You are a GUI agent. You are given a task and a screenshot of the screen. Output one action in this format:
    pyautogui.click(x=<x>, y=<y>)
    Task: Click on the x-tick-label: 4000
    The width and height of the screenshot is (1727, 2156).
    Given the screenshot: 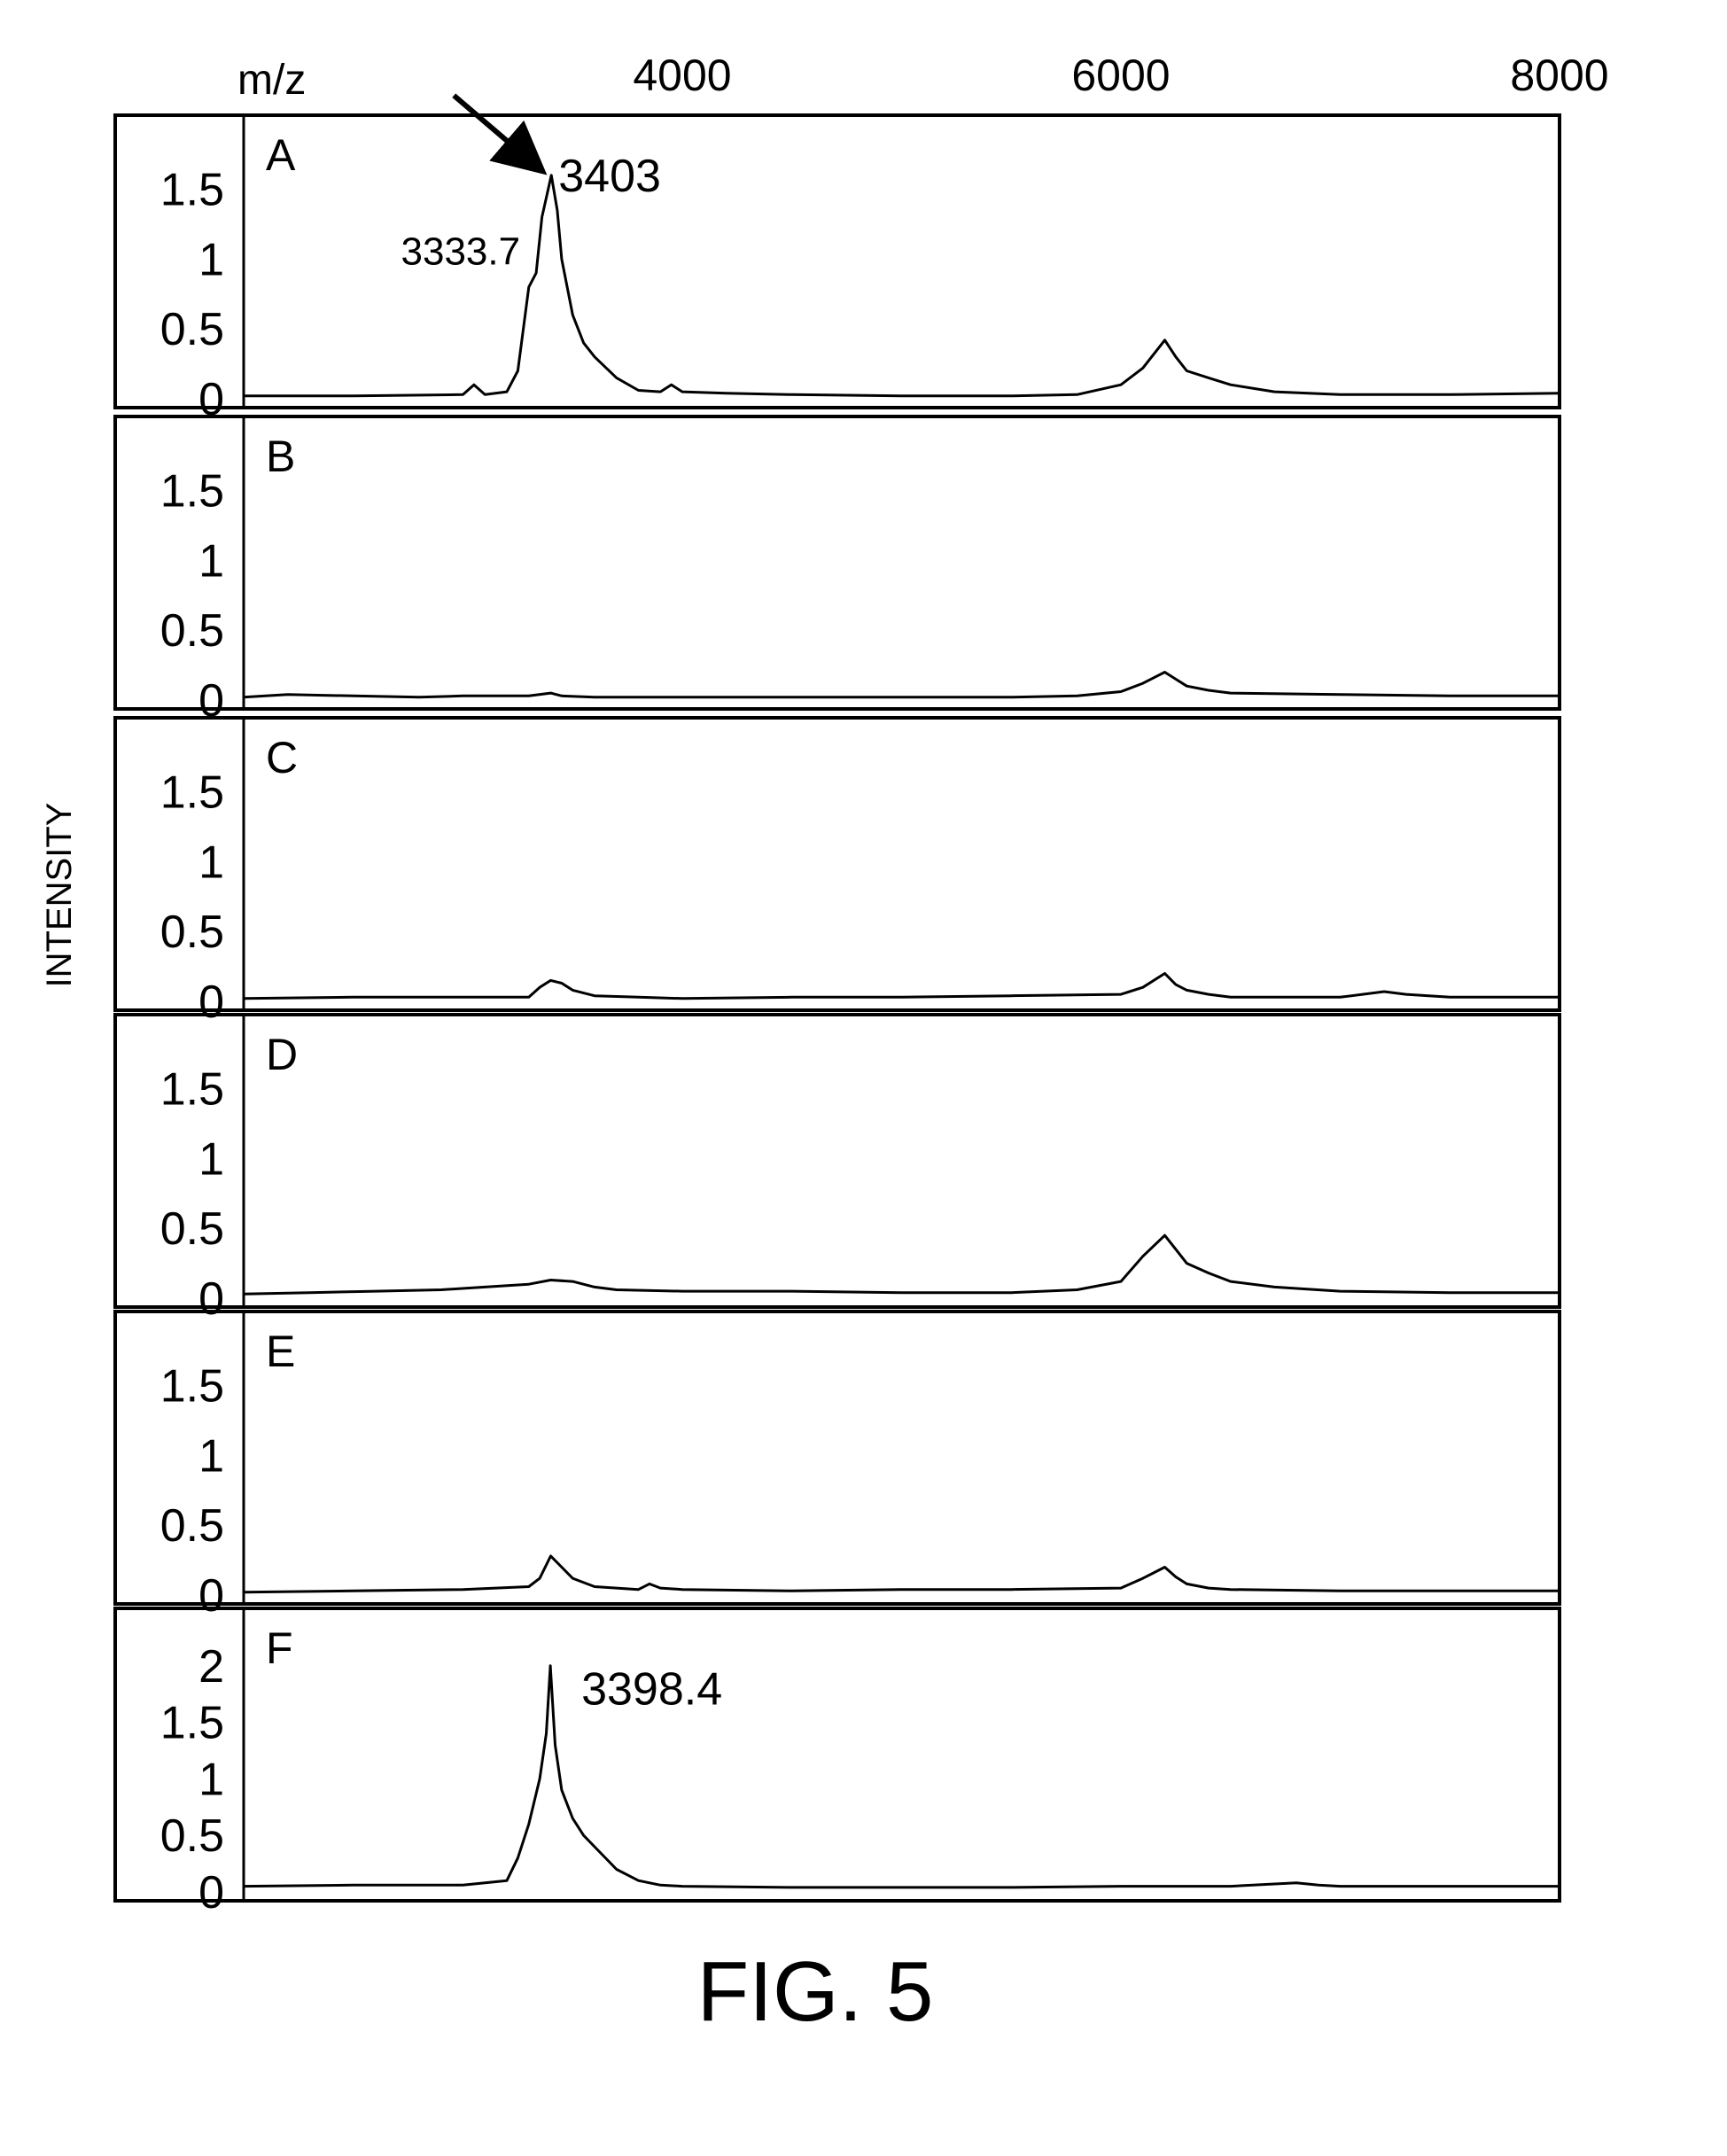 What is the action you would take?
    pyautogui.click(x=682, y=75)
    